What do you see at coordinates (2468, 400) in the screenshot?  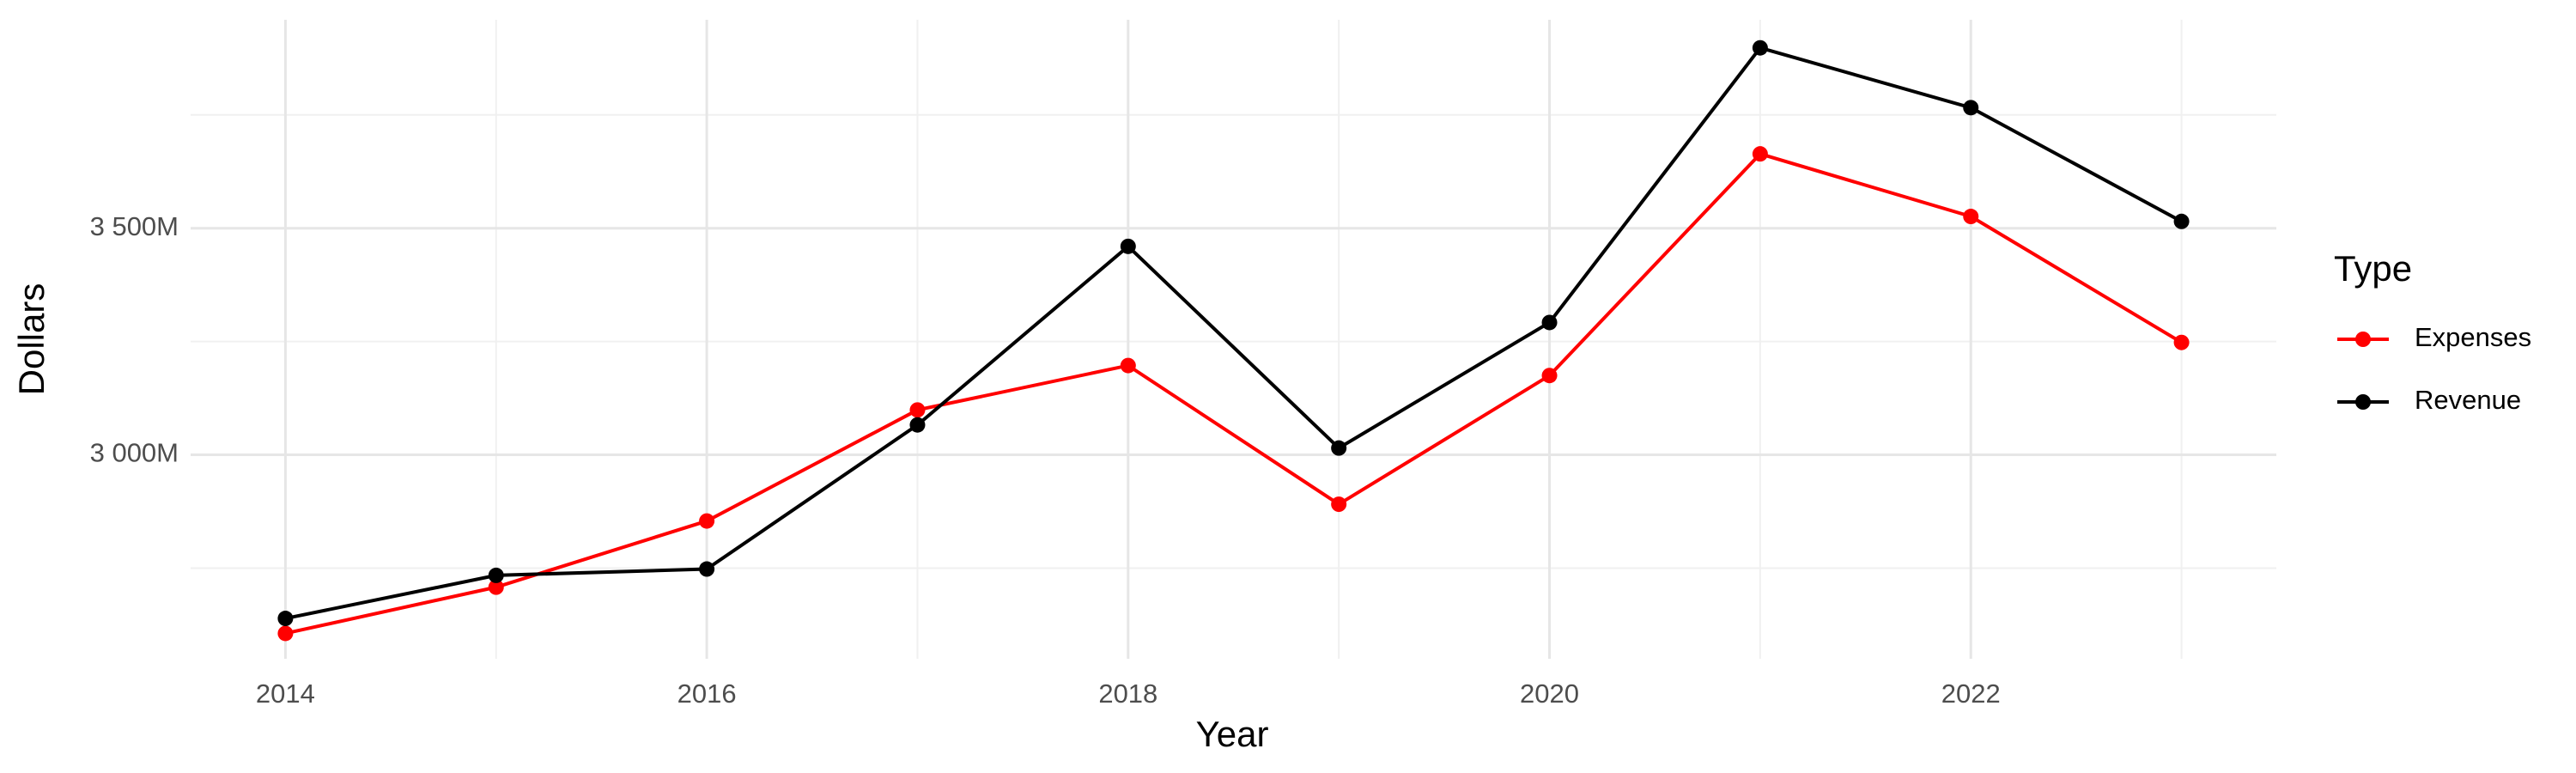 I see `legend-label: Revenue` at bounding box center [2468, 400].